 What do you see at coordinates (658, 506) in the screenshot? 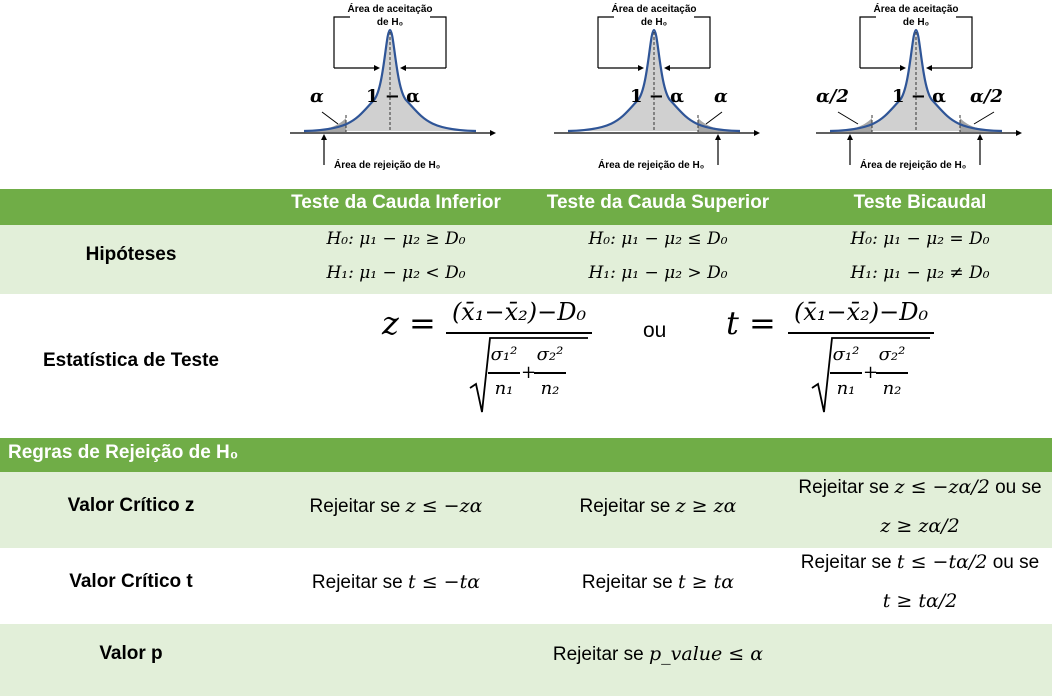
I see `critical-z-upper: Rejeitar se z ≥ zα` at bounding box center [658, 506].